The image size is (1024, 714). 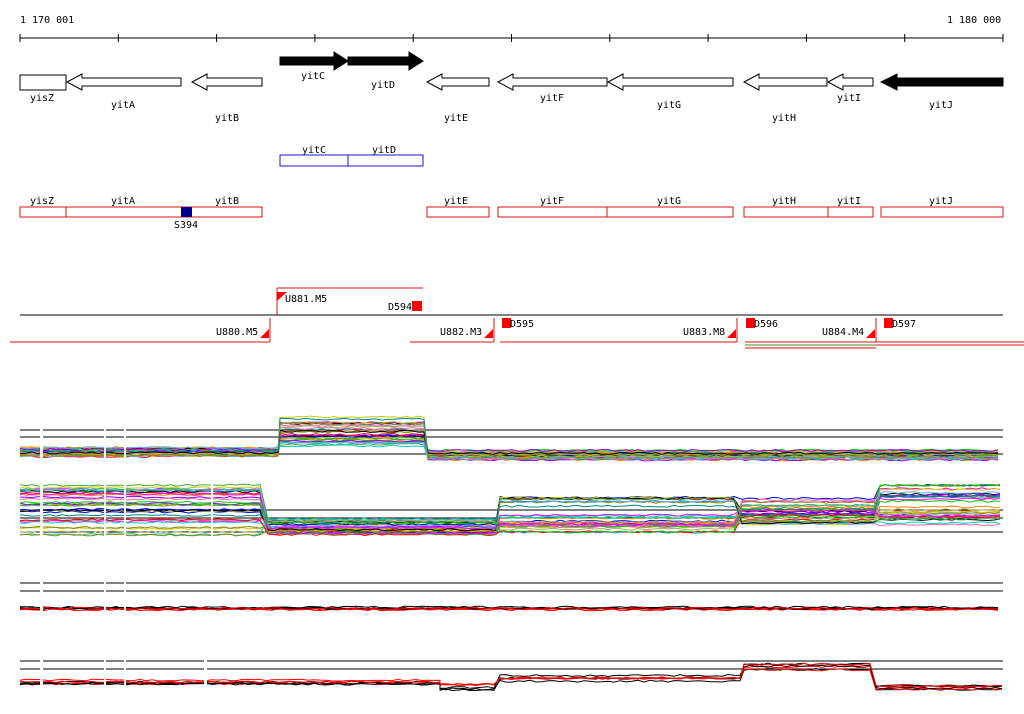 What do you see at coordinates (669, 105) in the screenshot?
I see `gene-label-yitG: yitG` at bounding box center [669, 105].